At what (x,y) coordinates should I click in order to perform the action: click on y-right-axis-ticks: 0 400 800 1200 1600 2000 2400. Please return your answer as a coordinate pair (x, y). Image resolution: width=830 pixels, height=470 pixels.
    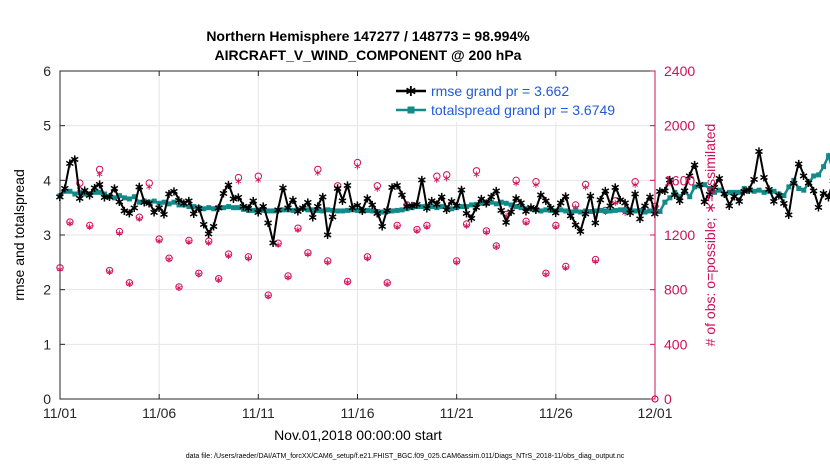
    Looking at the image, I should click on (672, 235).